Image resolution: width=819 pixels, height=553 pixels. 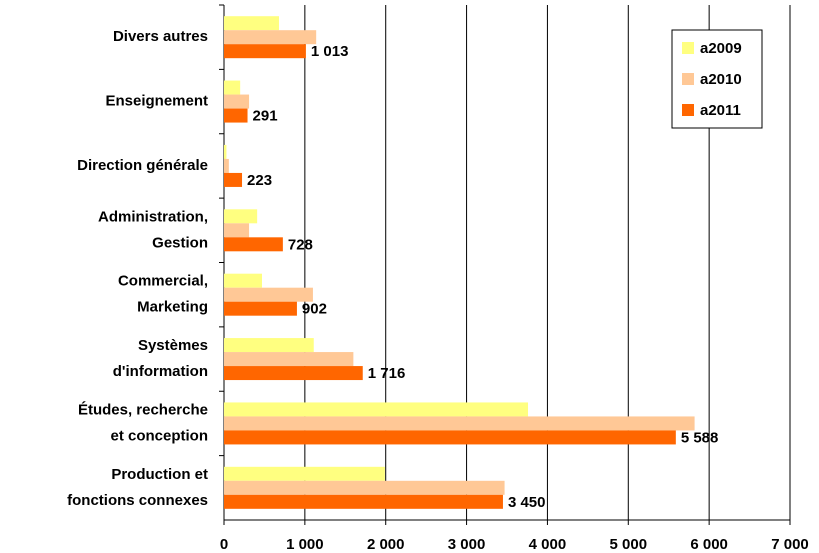 What do you see at coordinates (163, 281) in the screenshot?
I see `y-tick-label: Commercial,` at bounding box center [163, 281].